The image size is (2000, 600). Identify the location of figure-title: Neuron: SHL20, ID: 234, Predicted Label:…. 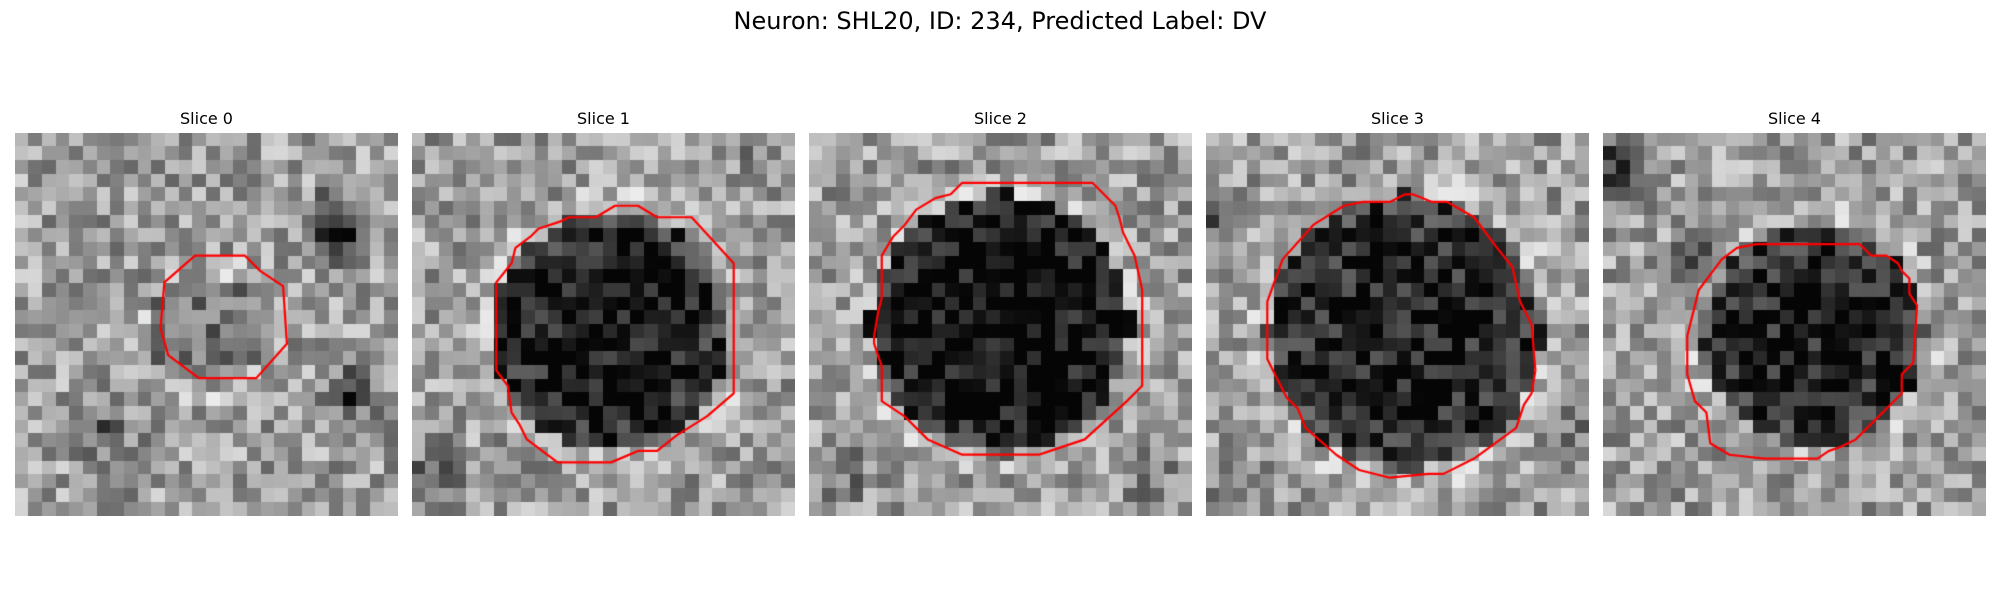
(1000, 21).